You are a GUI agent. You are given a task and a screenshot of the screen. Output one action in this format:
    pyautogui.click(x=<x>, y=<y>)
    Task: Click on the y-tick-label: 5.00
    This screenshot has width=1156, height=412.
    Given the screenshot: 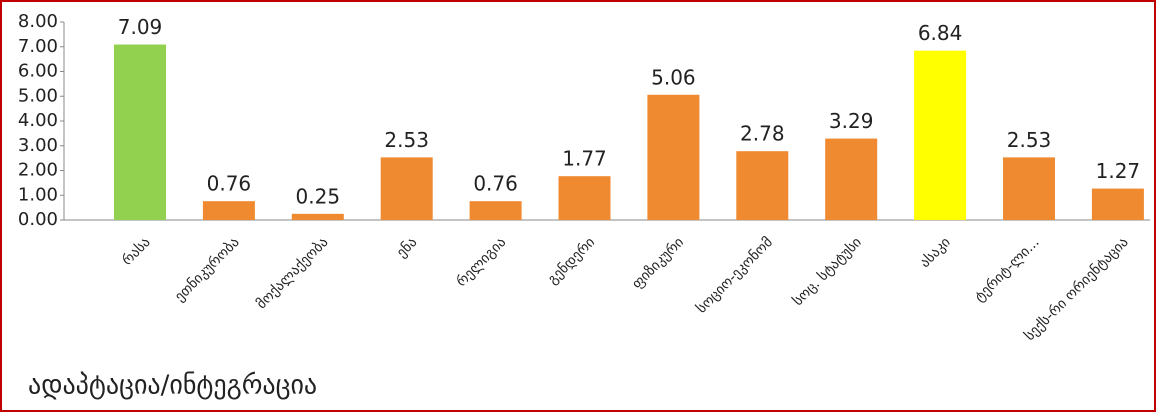 What is the action you would take?
    pyautogui.click(x=38, y=95)
    